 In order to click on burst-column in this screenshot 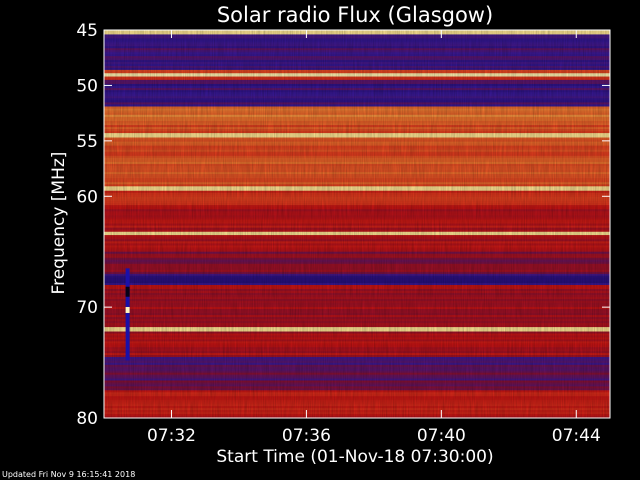, I will do `click(127, 314)`.